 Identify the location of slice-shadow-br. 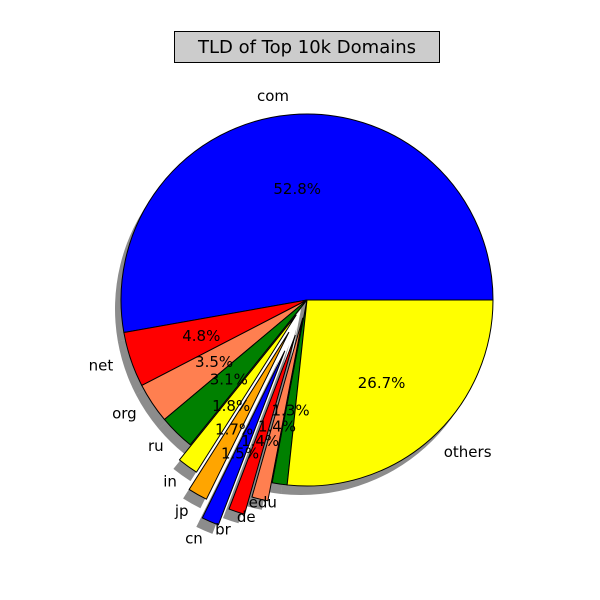
(256, 434).